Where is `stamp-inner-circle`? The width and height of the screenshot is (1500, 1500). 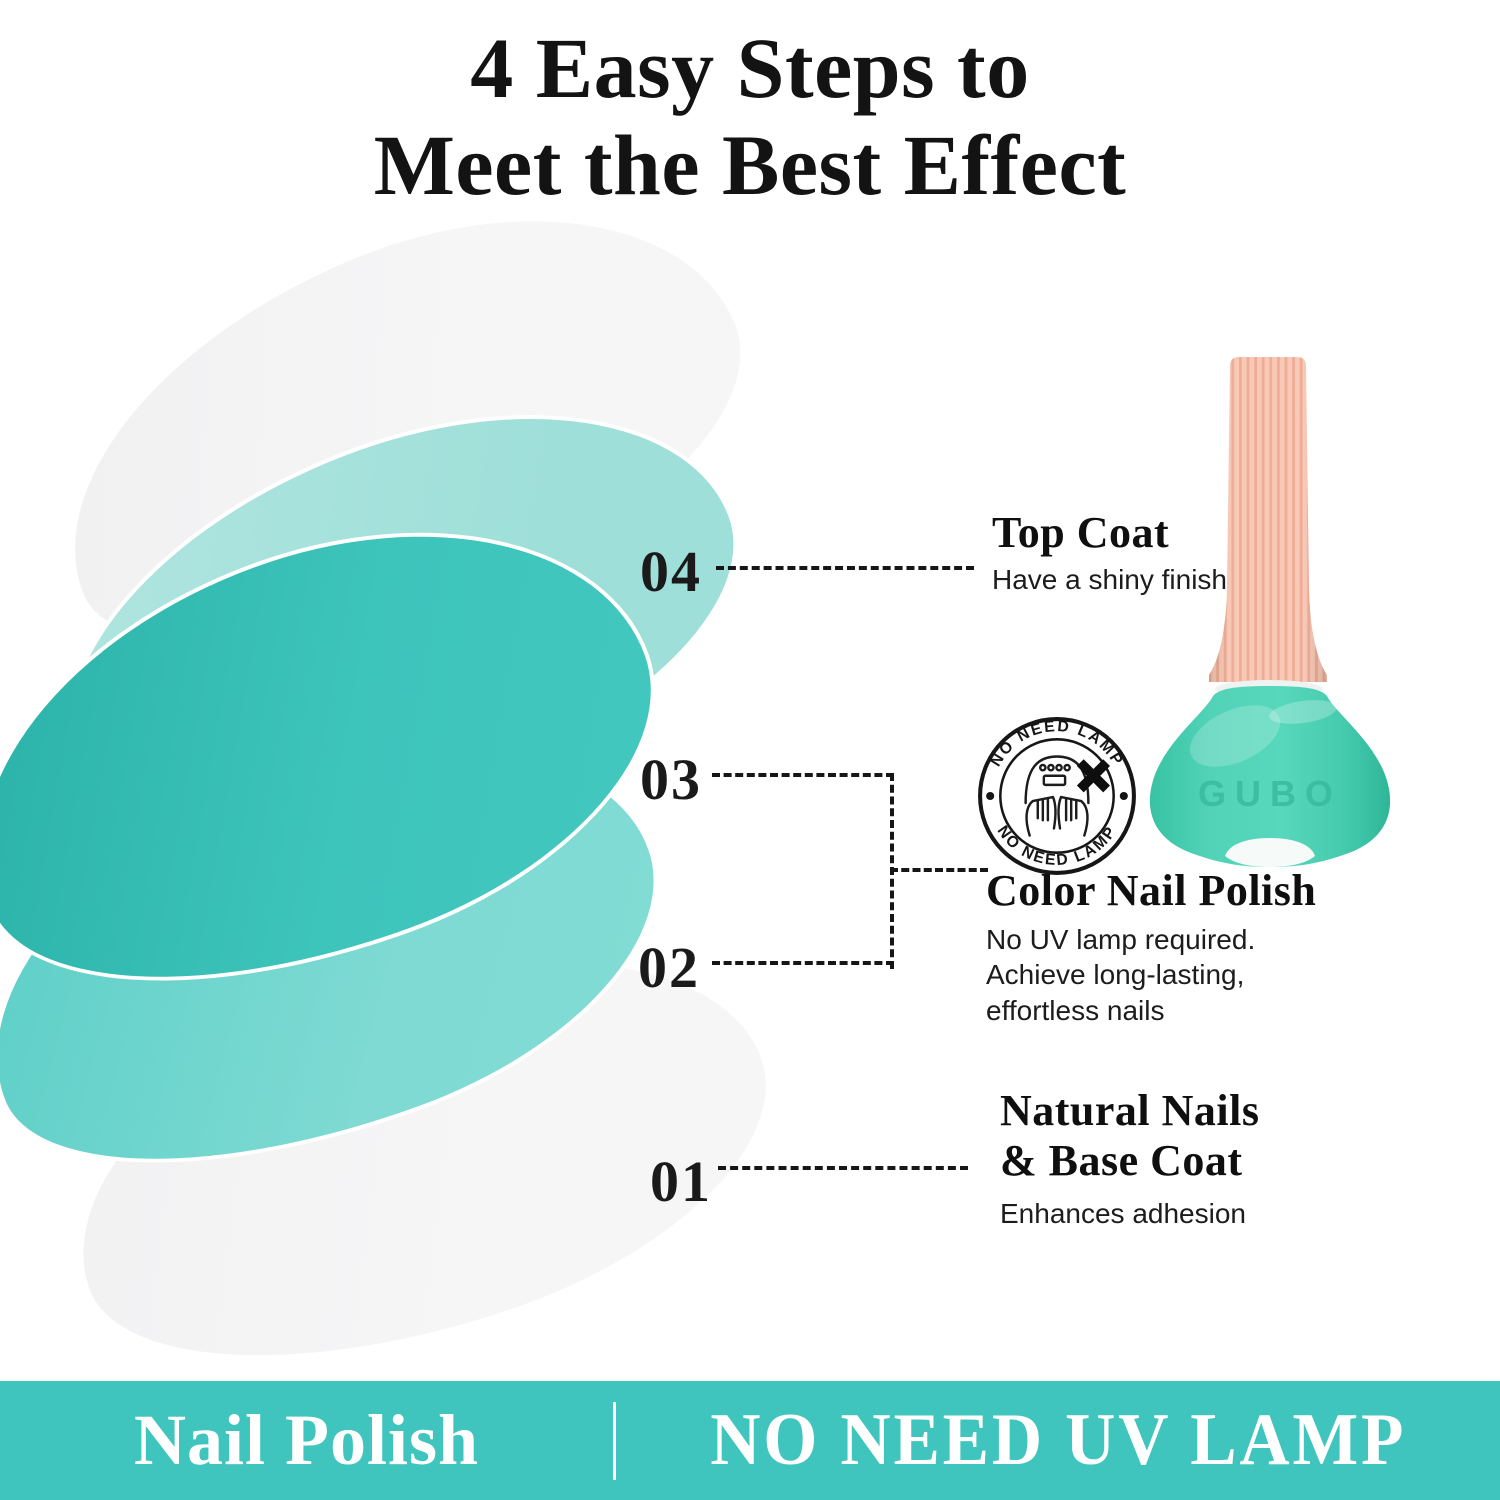
stamp-inner-circle is located at coordinates (1057, 796).